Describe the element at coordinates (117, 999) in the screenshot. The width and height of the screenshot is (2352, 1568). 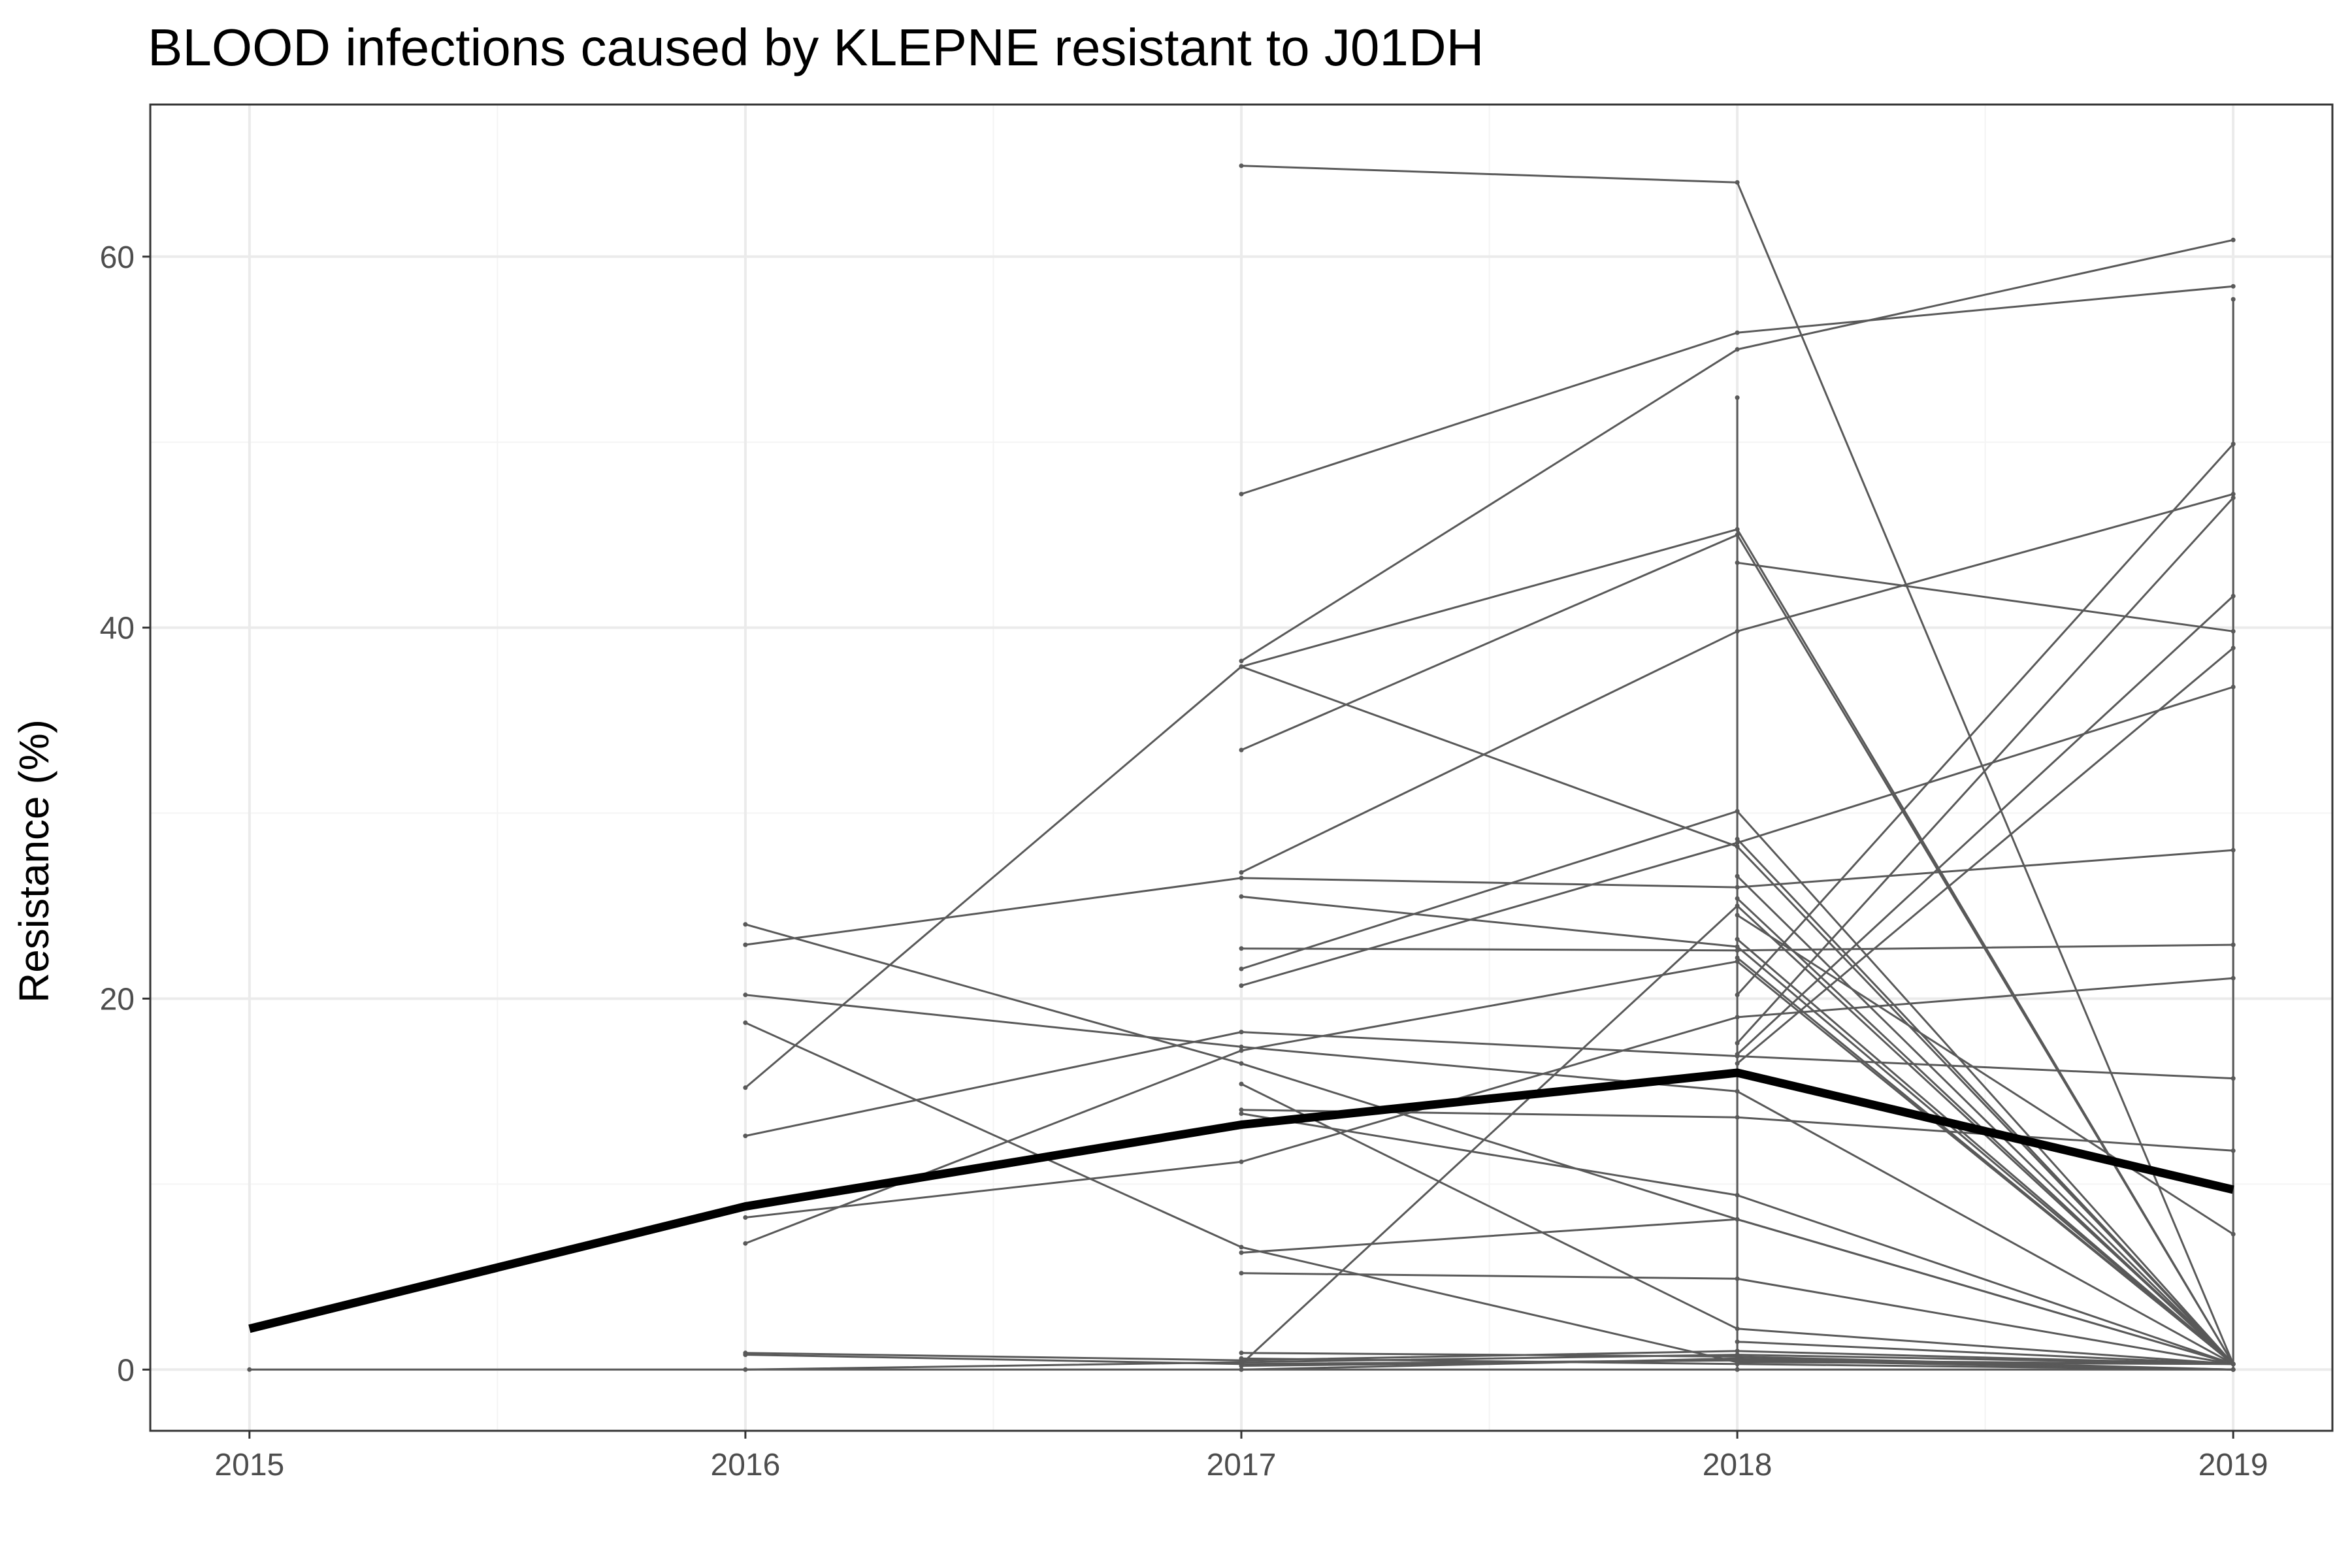
I see `y-tick-label-1: 20` at that location.